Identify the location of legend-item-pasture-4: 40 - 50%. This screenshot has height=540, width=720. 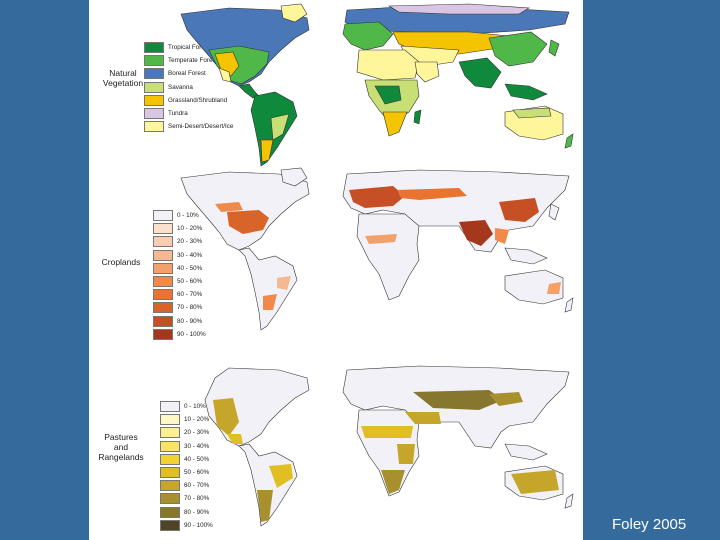
(186, 459).